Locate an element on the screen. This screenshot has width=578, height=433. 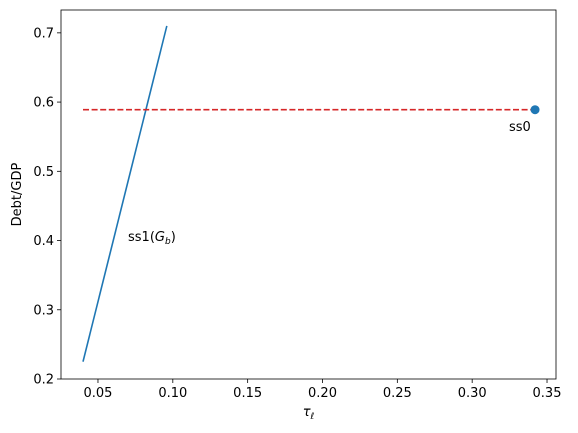
x-axis-label-subscript: ℓ is located at coordinates (312, 417).